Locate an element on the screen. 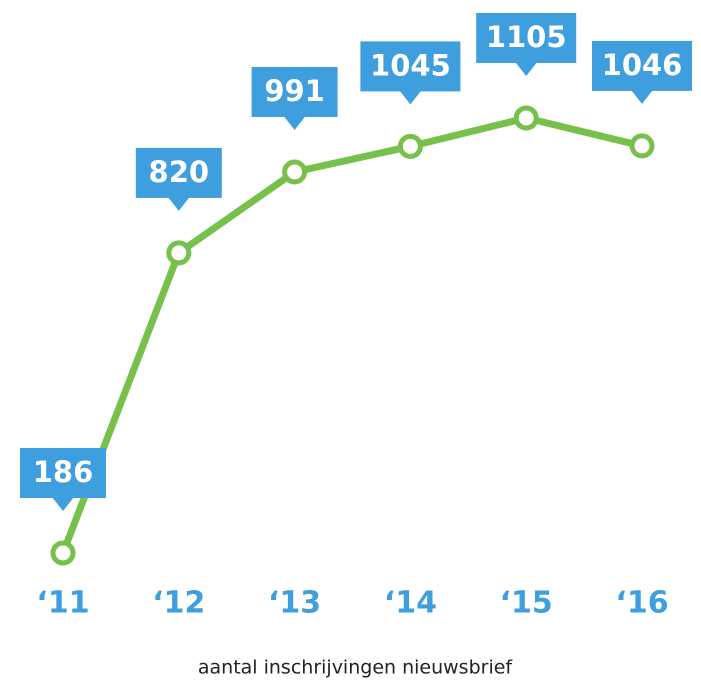 This screenshot has height=686, width=701. value-label: 1105 is located at coordinates (526, 44).